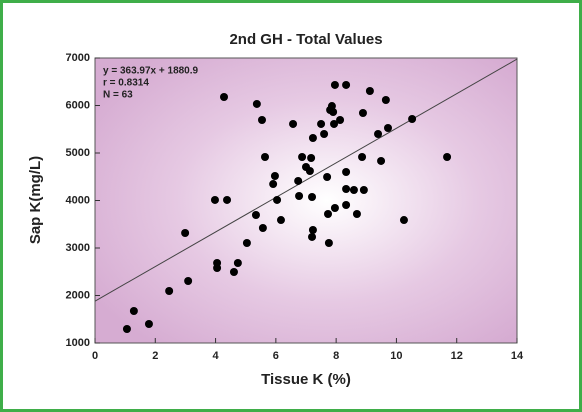 The width and height of the screenshot is (582, 412). What do you see at coordinates (517, 356) in the screenshot?
I see `x-tick-label: 14` at bounding box center [517, 356].